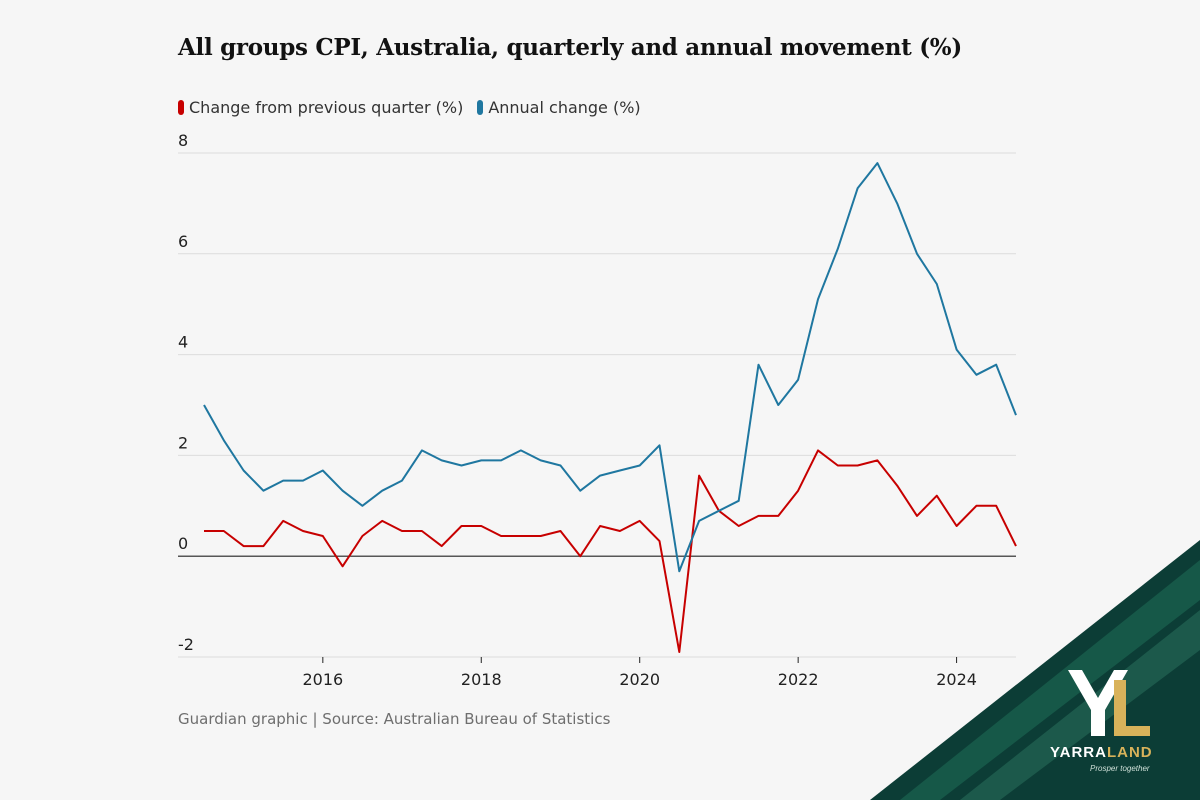 The image size is (1200, 800). Describe the element at coordinates (1120, 768) in the screenshot. I see `brand-tagline: Prosper together` at that location.